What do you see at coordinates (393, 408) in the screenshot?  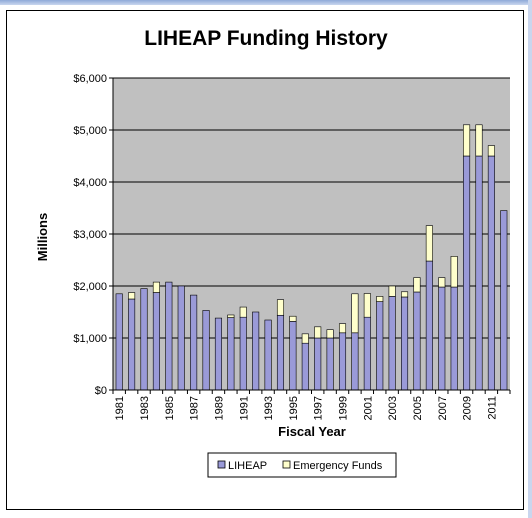 I see `x-tick-label: 2003` at bounding box center [393, 408].